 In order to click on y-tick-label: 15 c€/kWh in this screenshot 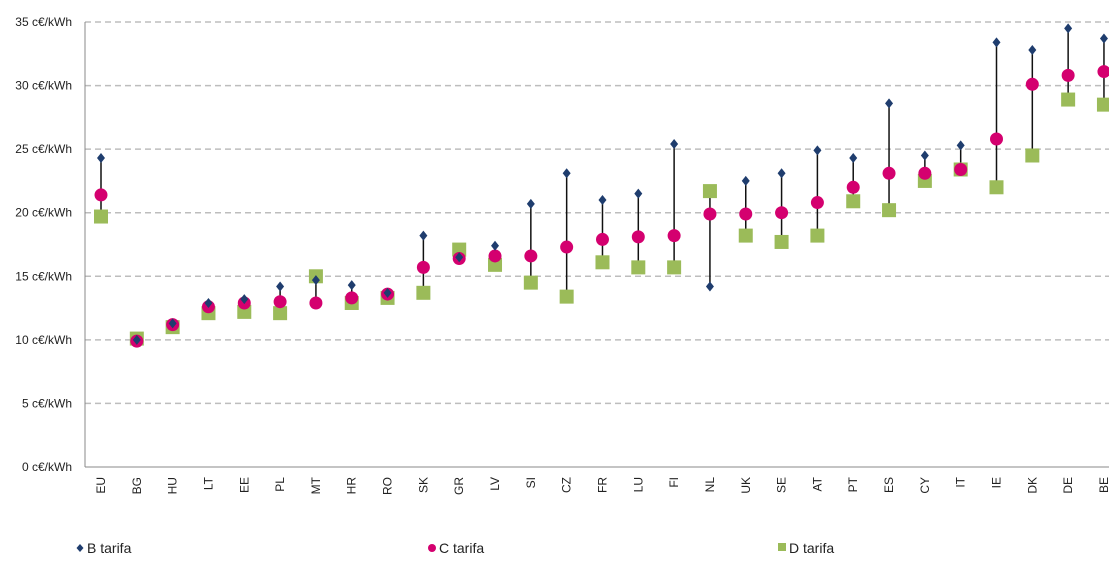, I will do `click(43, 276)`.